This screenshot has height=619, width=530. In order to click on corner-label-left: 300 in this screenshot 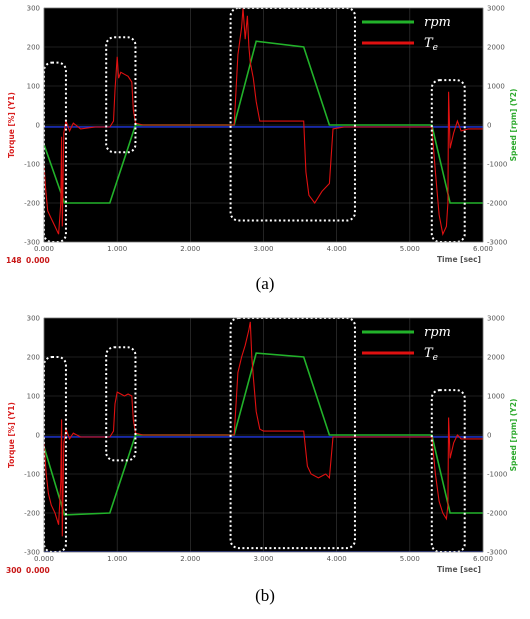, I will do `click(14, 570)`.